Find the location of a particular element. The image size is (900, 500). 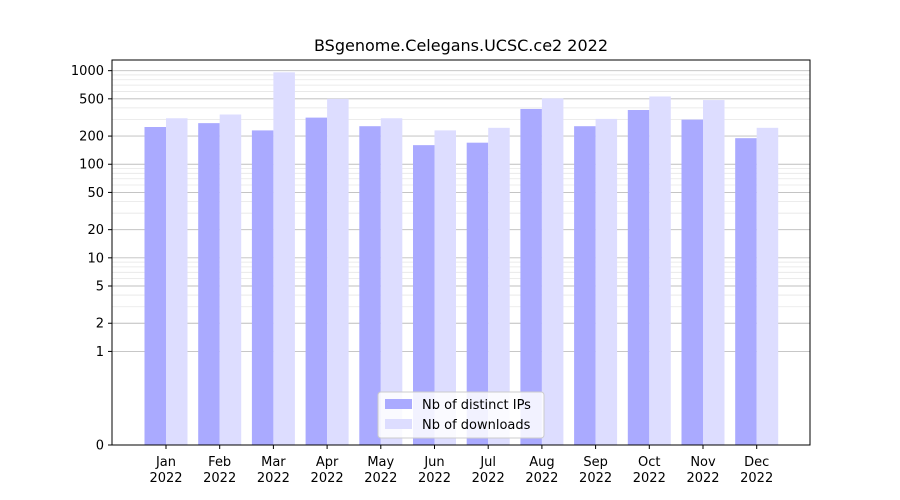

x-tick-label: Dec 2022 is located at coordinates (756, 470).